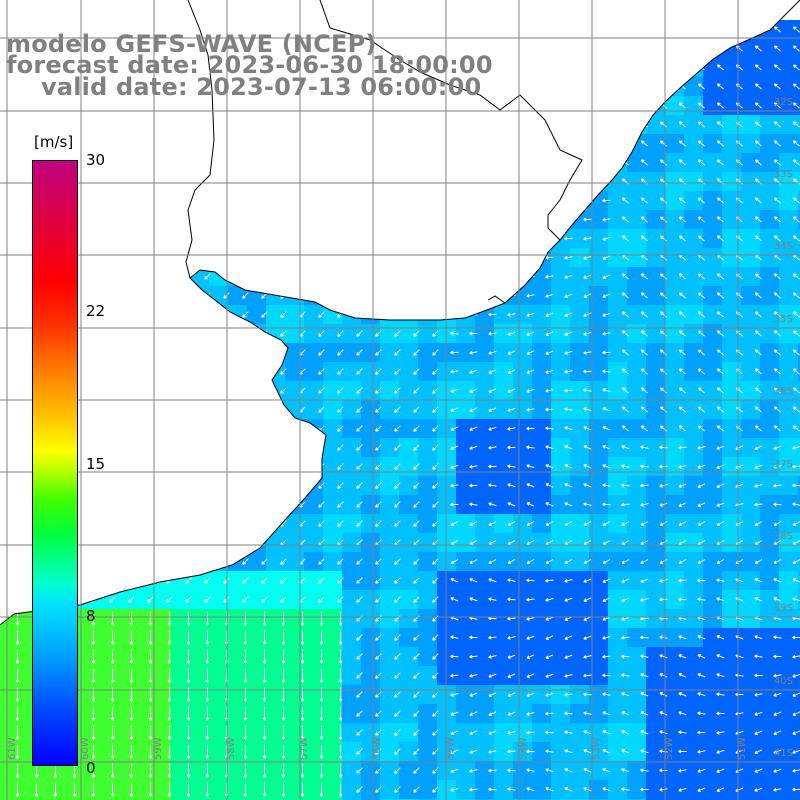 The height and width of the screenshot is (800, 800). I want to click on title-model: modelo GEFS-WAVE (NCEP), so click(191, 44).